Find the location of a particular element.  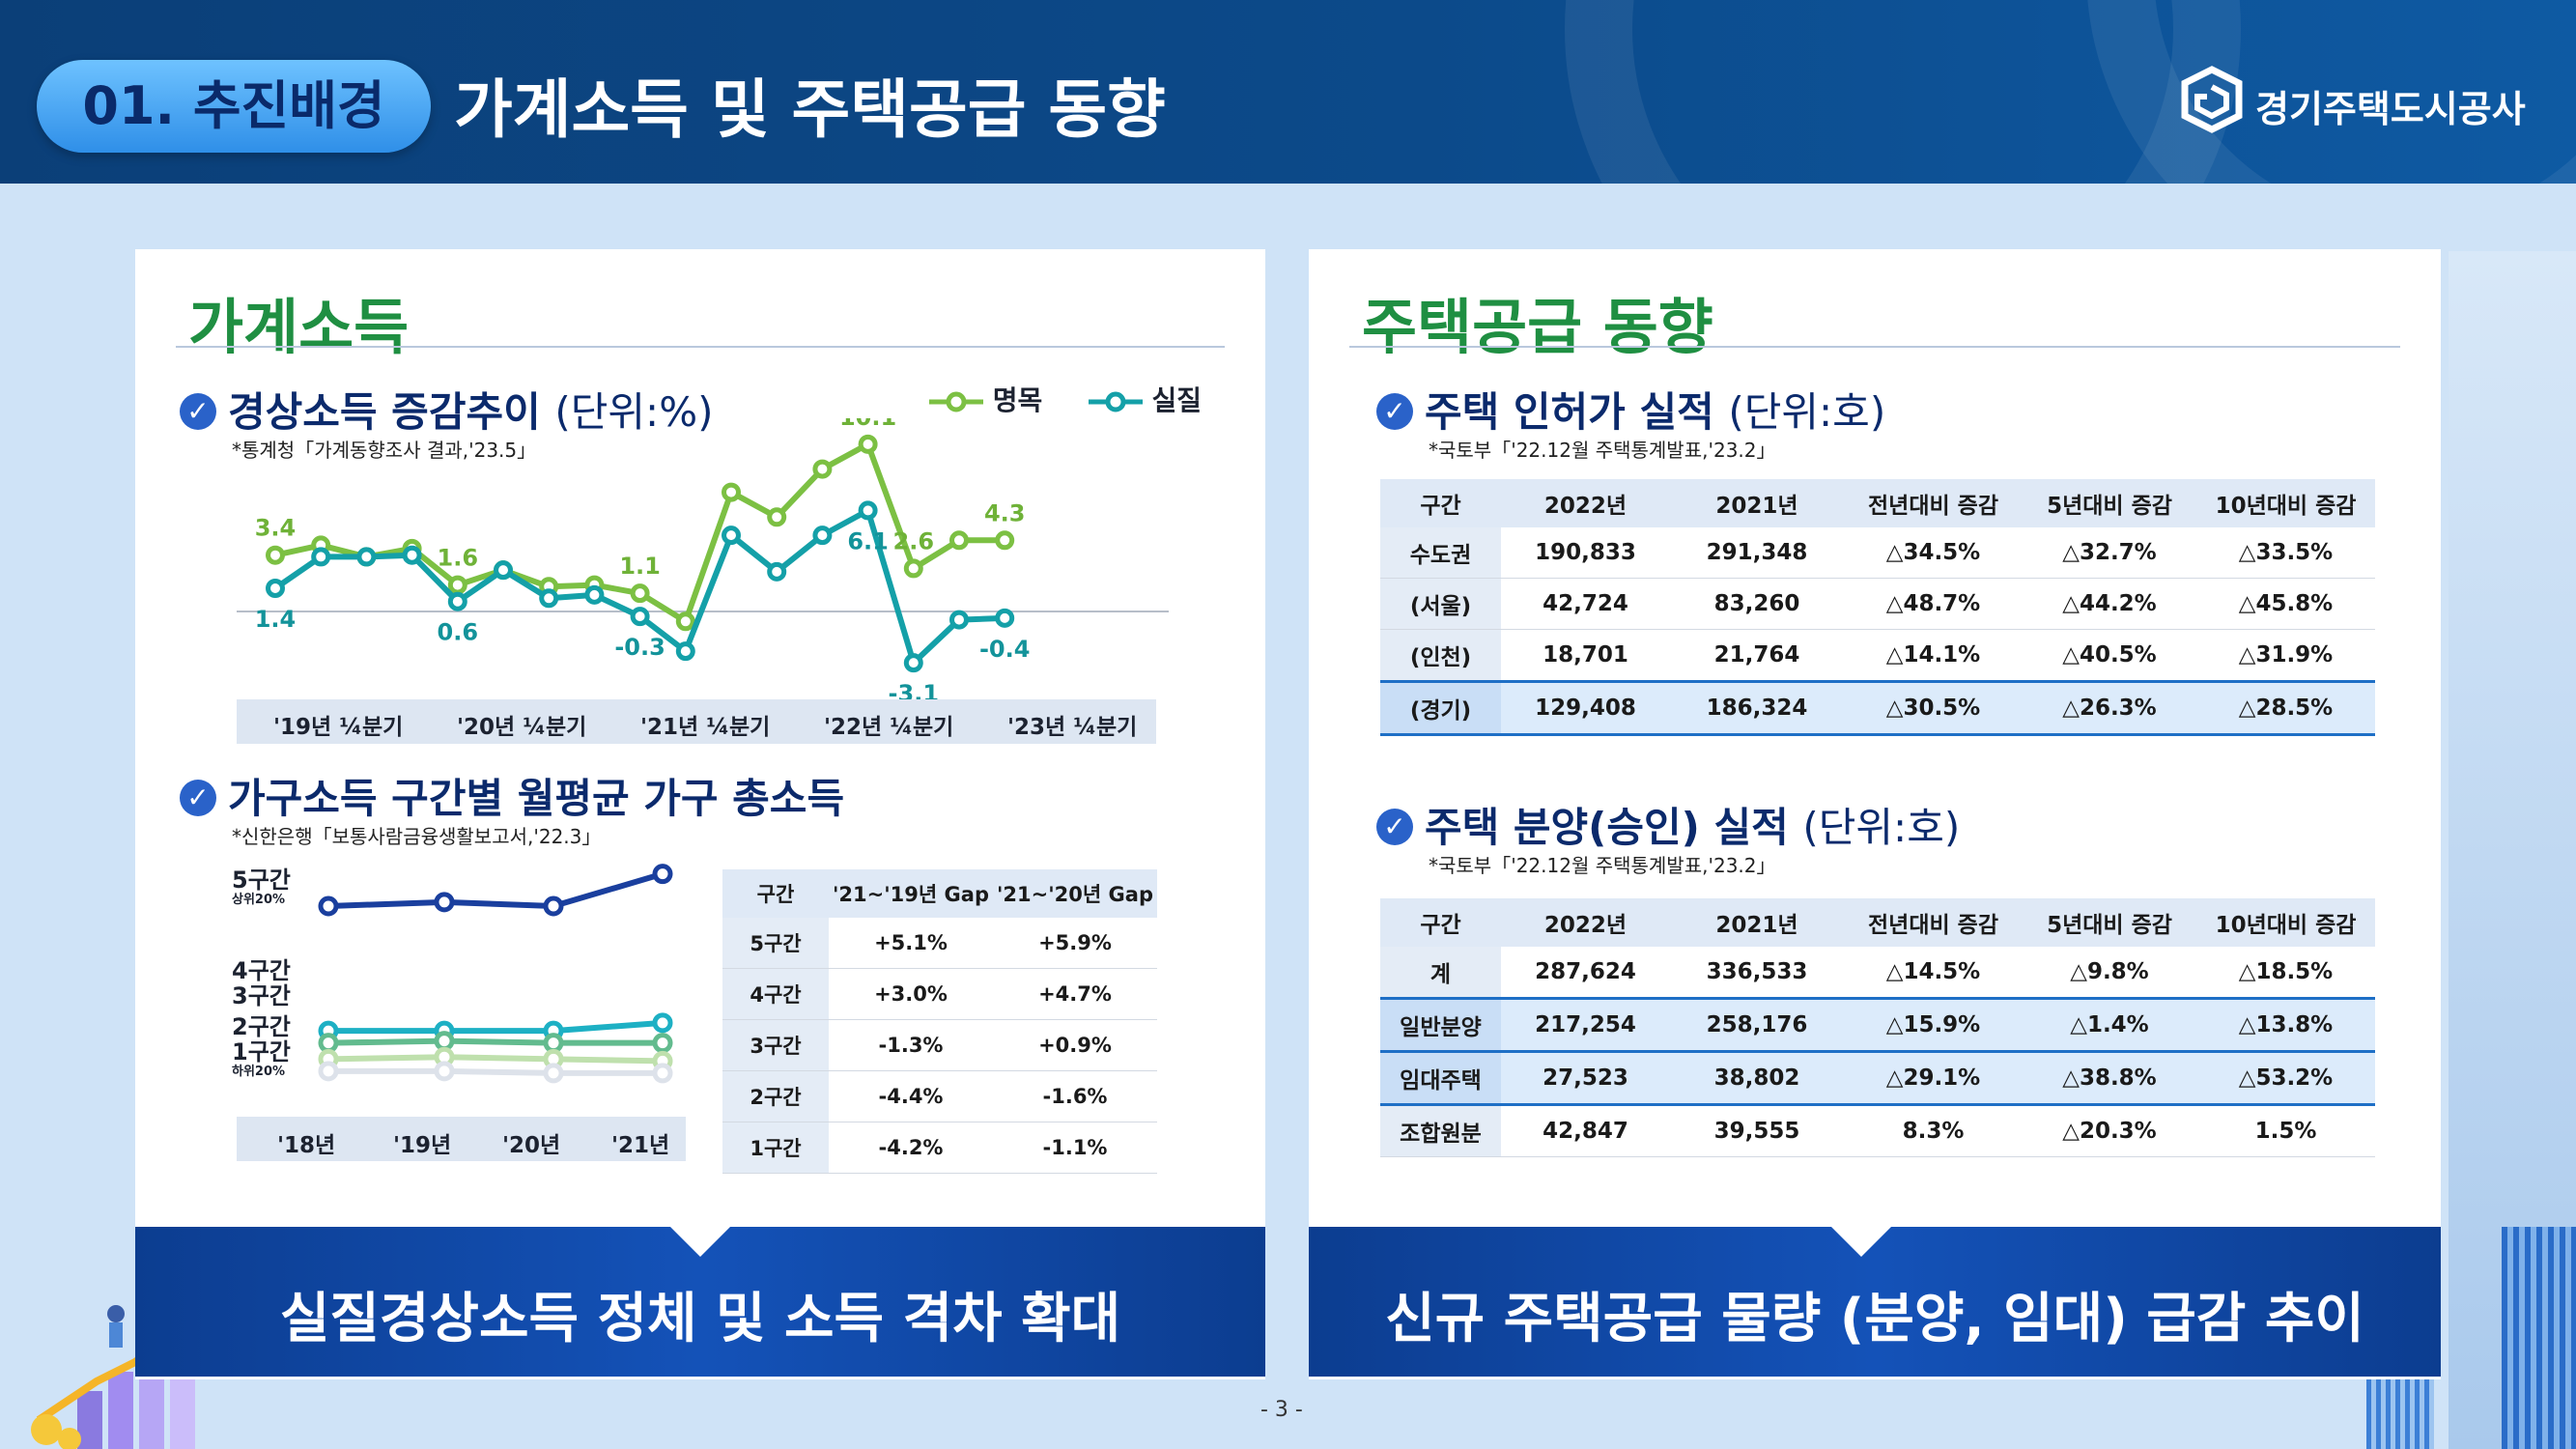

source-note: *국토부「'22.12월 주택통계발표,'23.2」 is located at coordinates (1602, 450).